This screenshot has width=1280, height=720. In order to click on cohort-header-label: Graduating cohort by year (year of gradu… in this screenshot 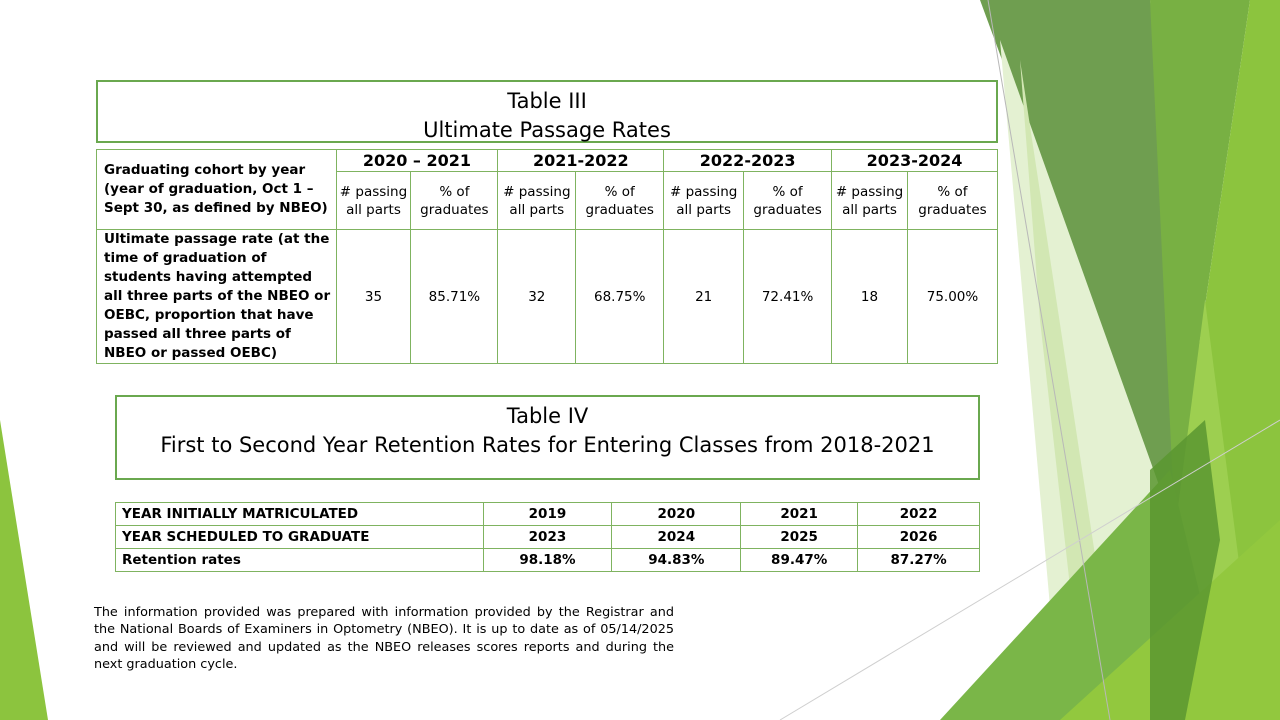, I will do `click(216, 189)`.